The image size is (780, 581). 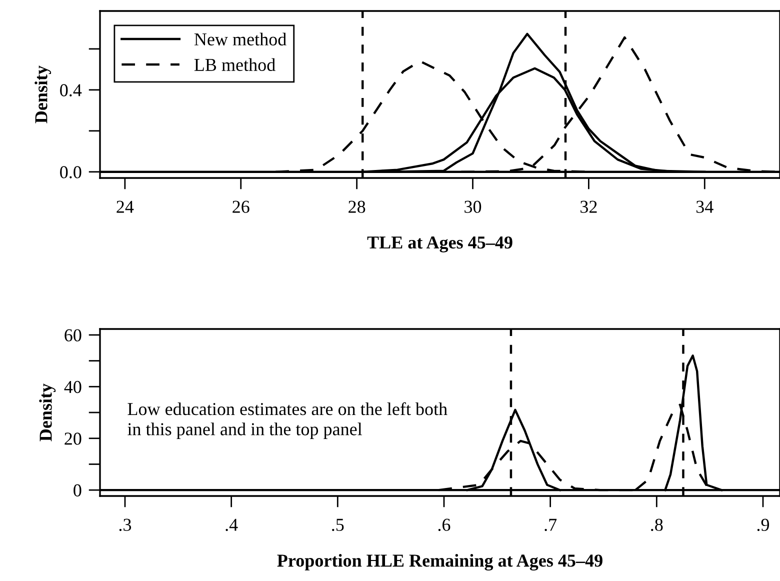 I want to click on x-tick-label: 28, so click(x=357, y=206).